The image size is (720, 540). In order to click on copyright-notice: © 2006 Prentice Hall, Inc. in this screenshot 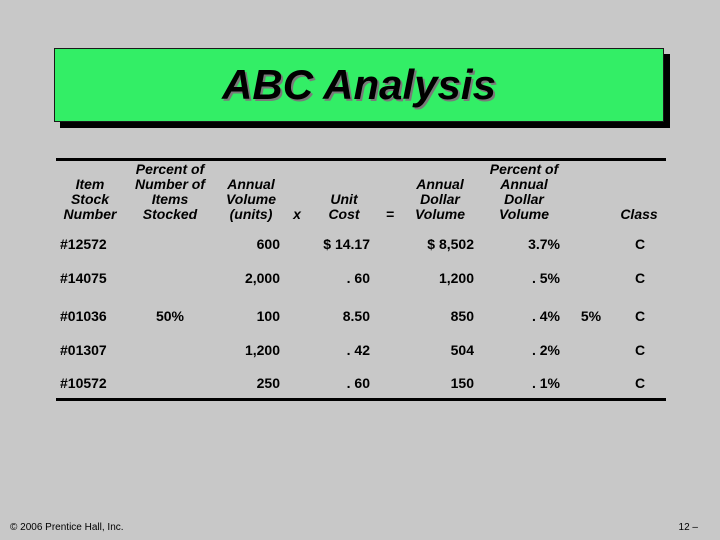, I will do `click(67, 527)`.